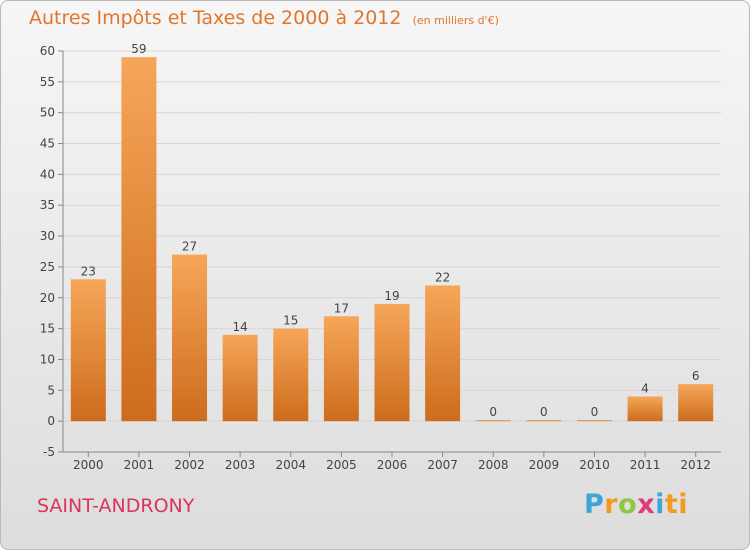 This screenshot has height=550, width=750. What do you see at coordinates (676, 504) in the screenshot?
I see `logo-letter: ti` at bounding box center [676, 504].